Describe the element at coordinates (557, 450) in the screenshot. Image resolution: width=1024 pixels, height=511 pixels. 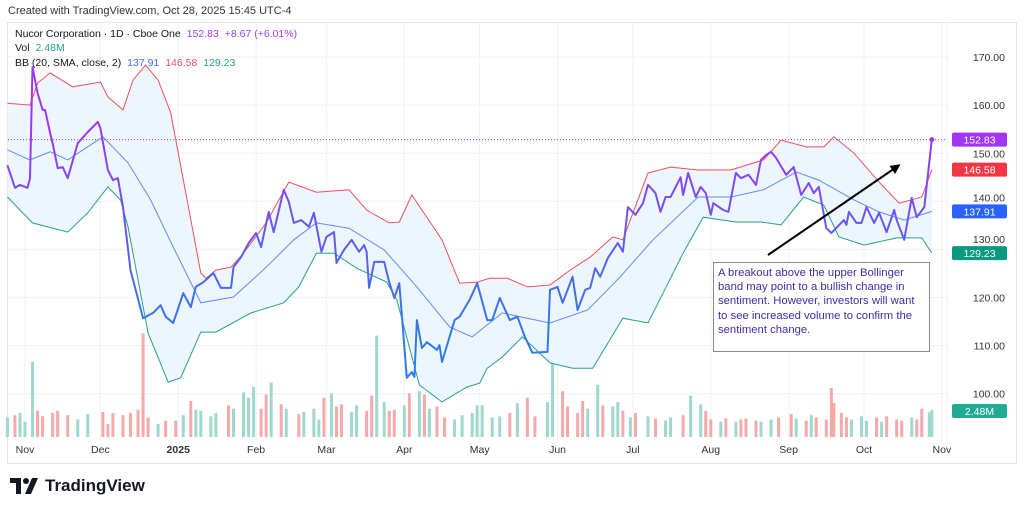
I see `time-tick-label: Jun` at that location.